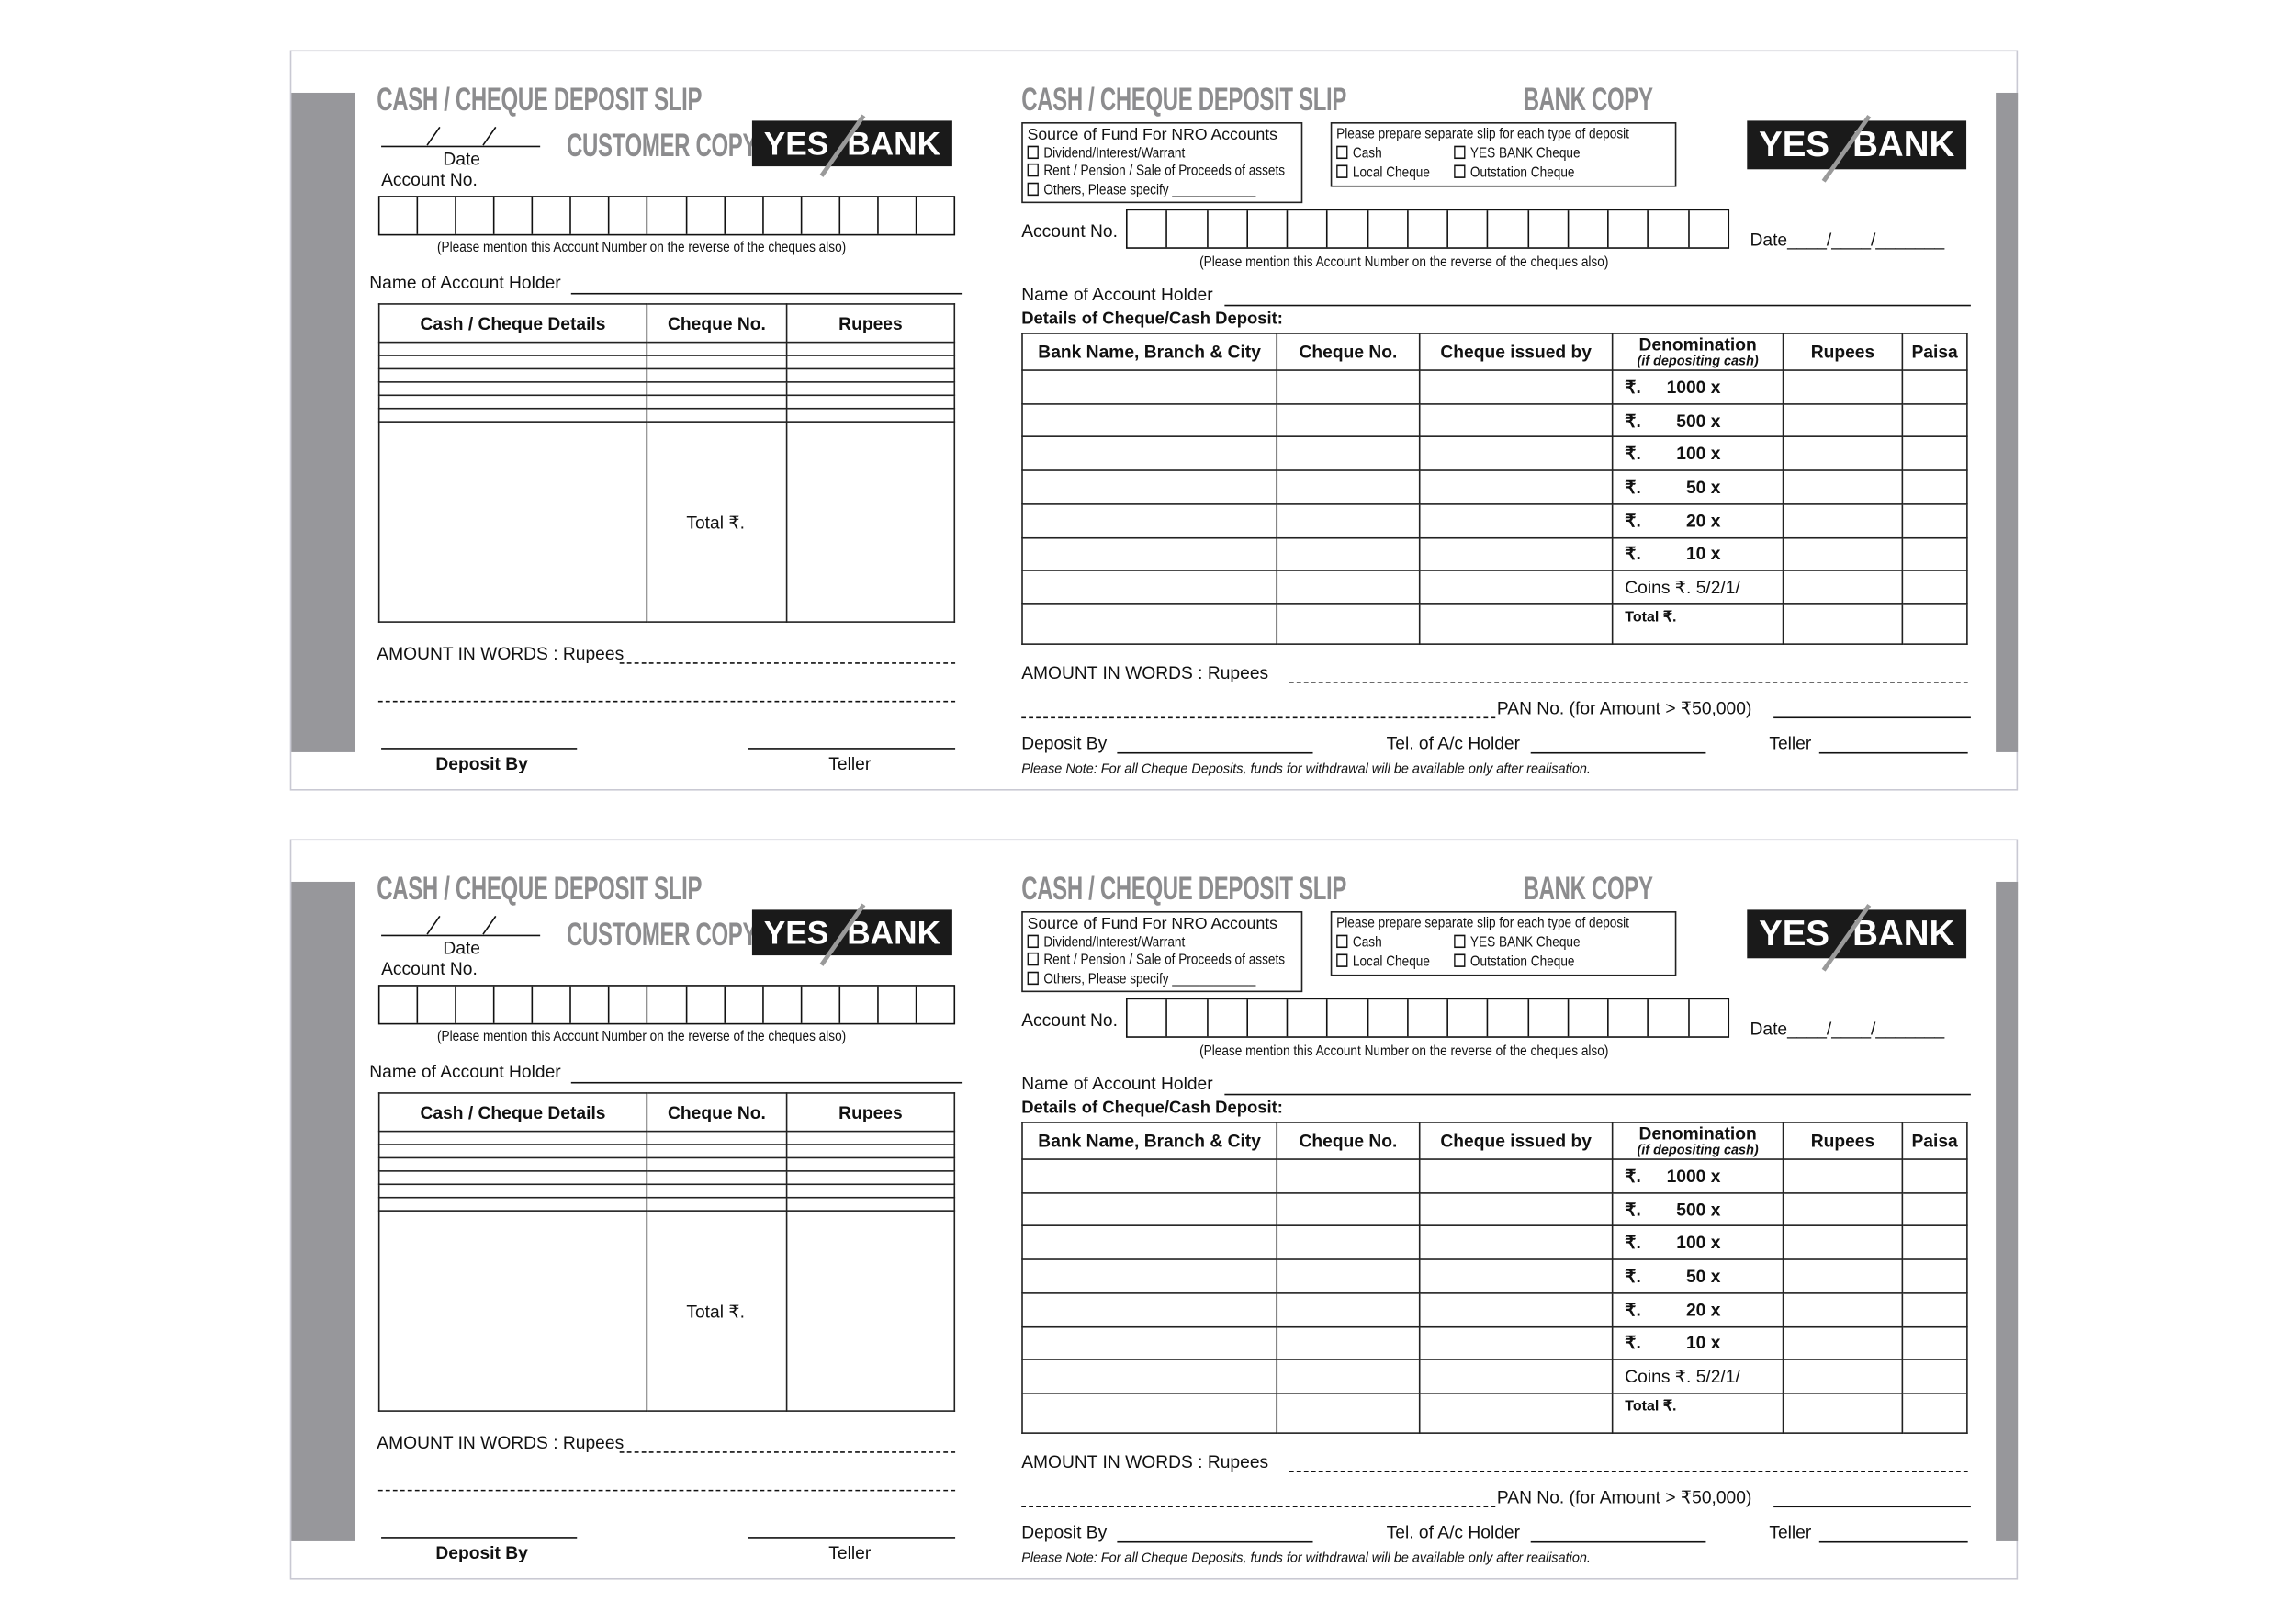 Image resolution: width=2296 pixels, height=1624 pixels. Describe the element at coordinates (1698, 1243) in the screenshot. I see `denomination: 100 x` at that location.